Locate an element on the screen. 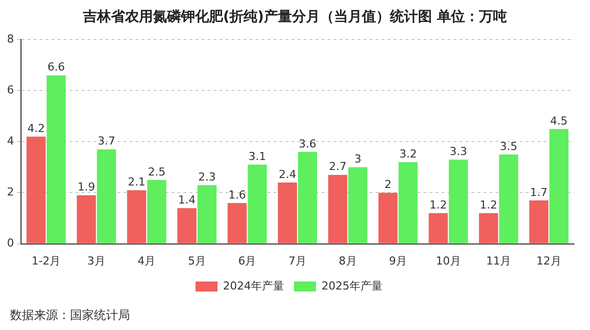 The width and height of the screenshot is (590, 330). x-tick-label: 7月 is located at coordinates (297, 261).